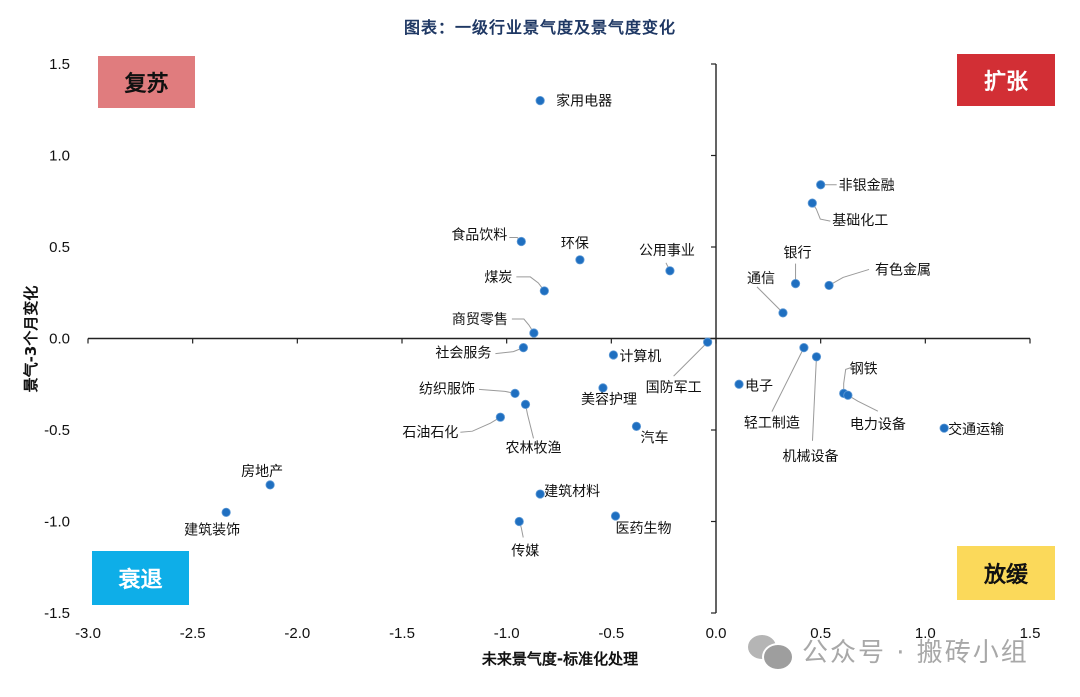 This screenshot has width=1080, height=697. I want to click on x-tick-label: 1.0, so click(925, 633).